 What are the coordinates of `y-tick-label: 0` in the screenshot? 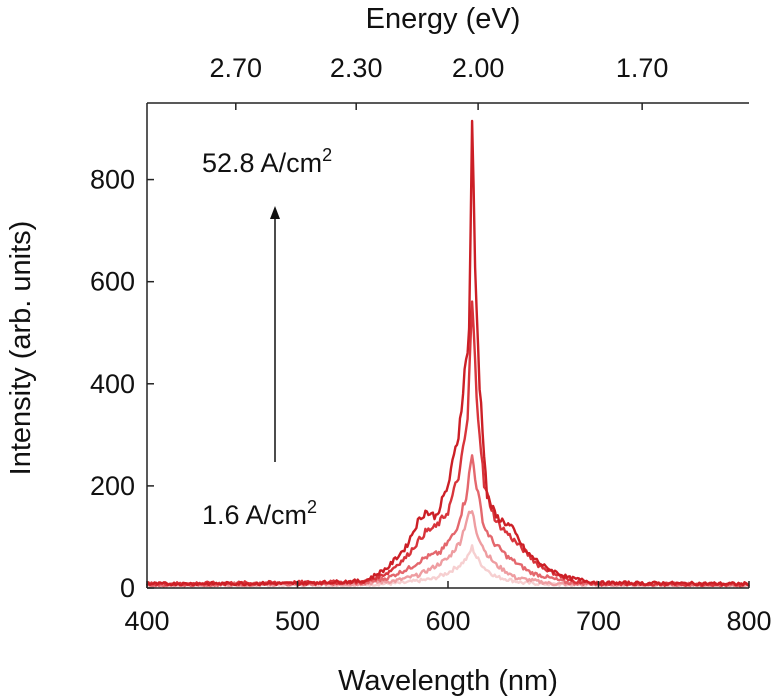 It's located at (127, 588).